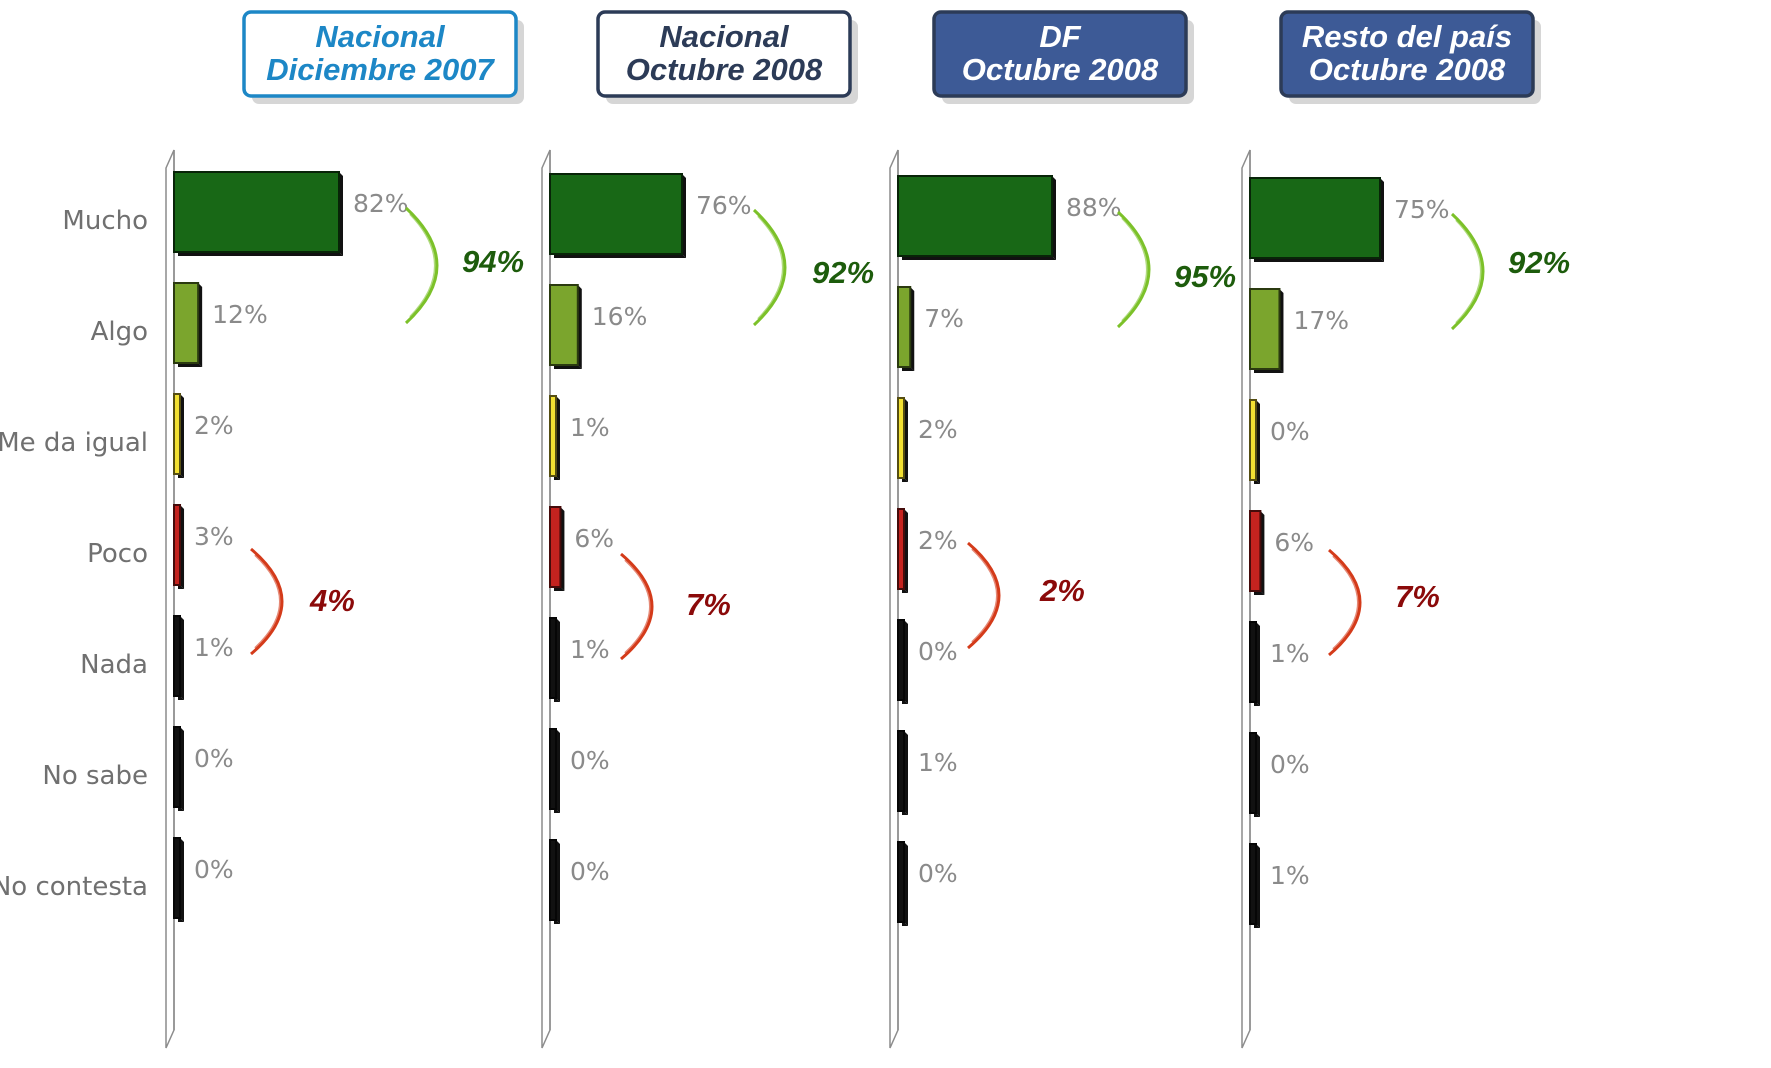 This screenshot has height=1068, width=1771. What do you see at coordinates (214, 536) in the screenshot?
I see `bar-value-label: 3%` at bounding box center [214, 536].